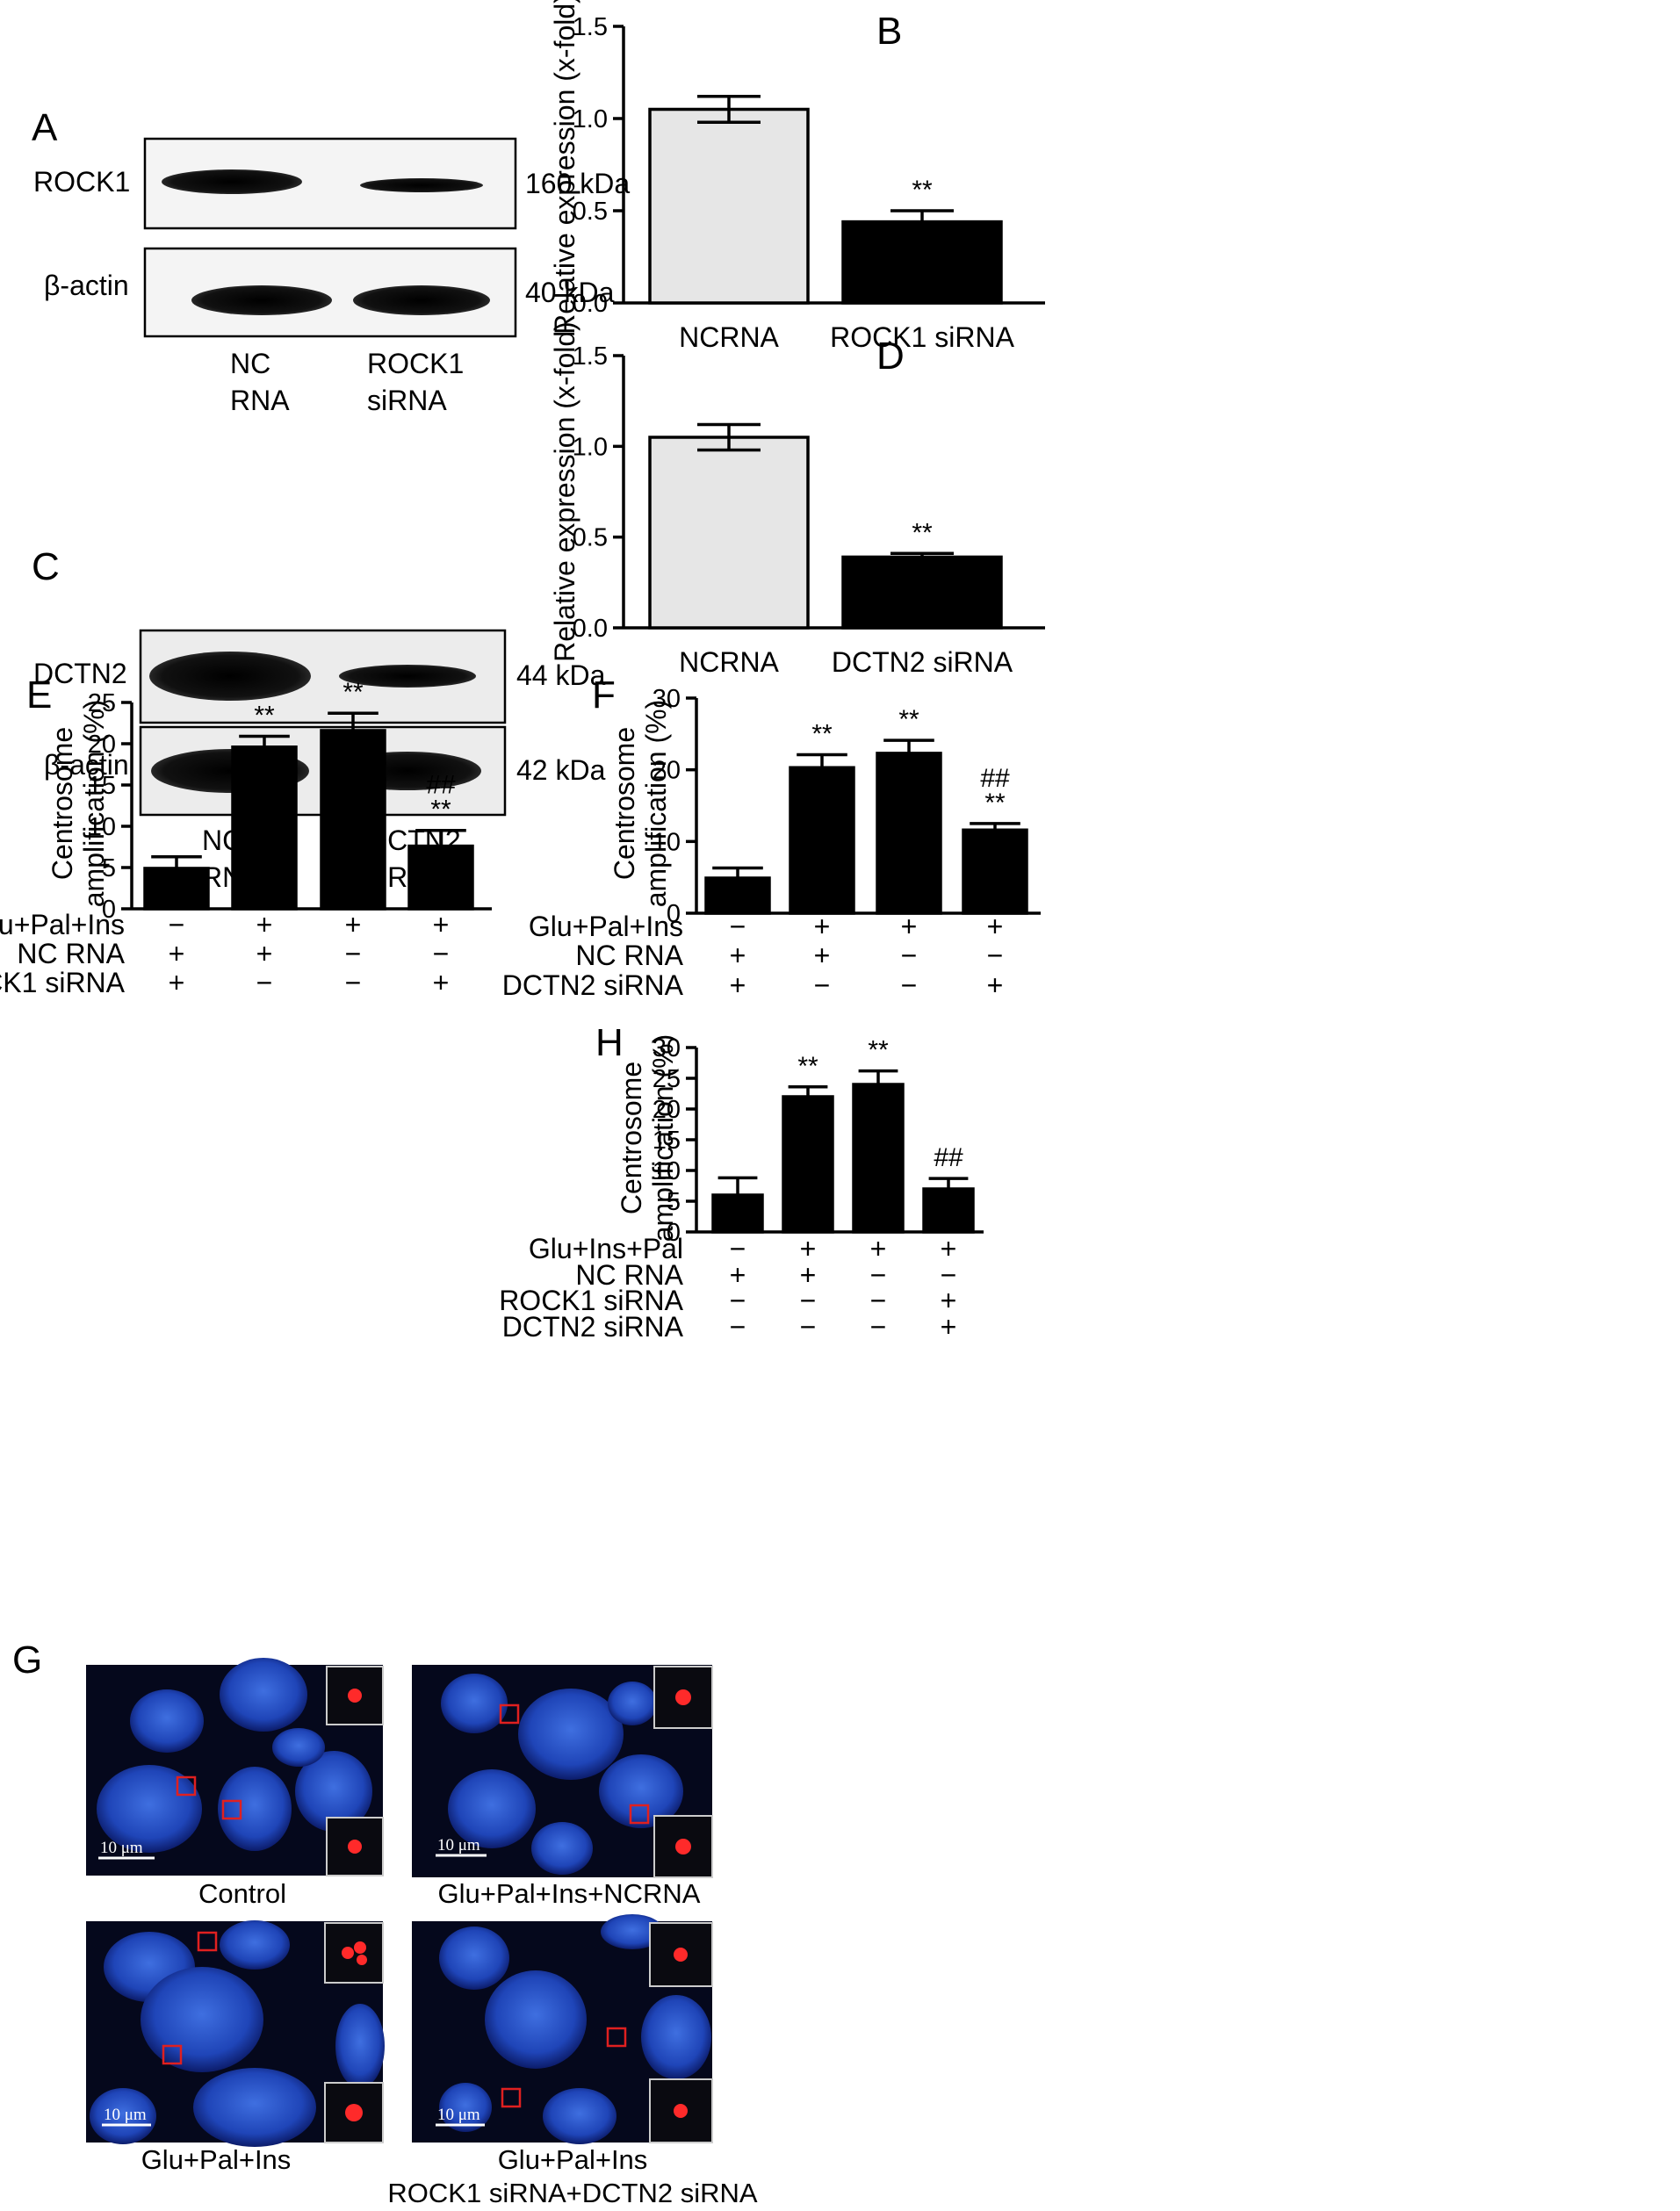 This screenshot has width=1680, height=2211. What do you see at coordinates (590, 27) in the screenshot?
I see `y-tick-label: 1.5` at bounding box center [590, 27].